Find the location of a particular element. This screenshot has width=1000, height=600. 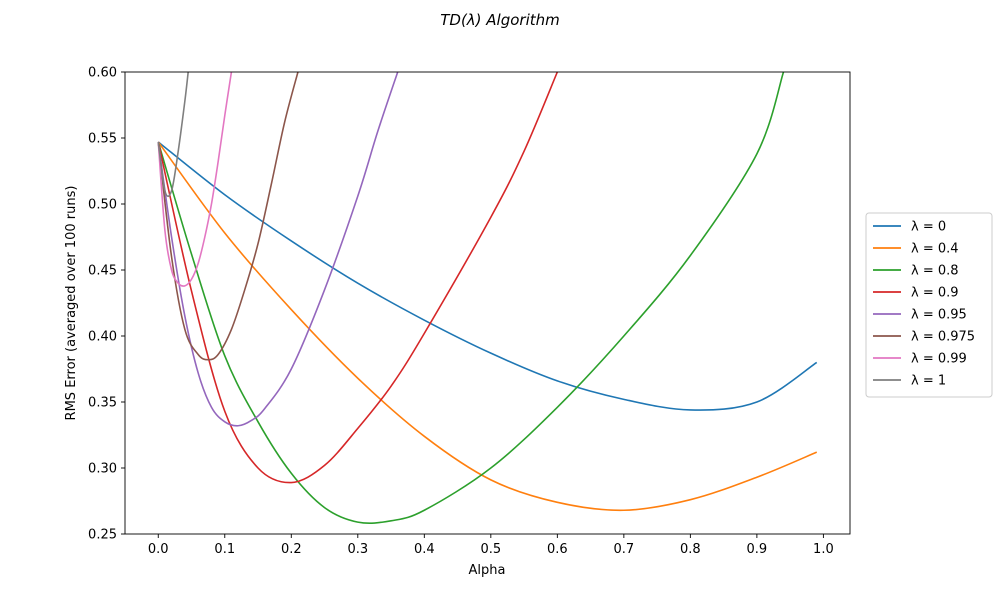

y-tick-label: 0.55 is located at coordinates (102, 139).